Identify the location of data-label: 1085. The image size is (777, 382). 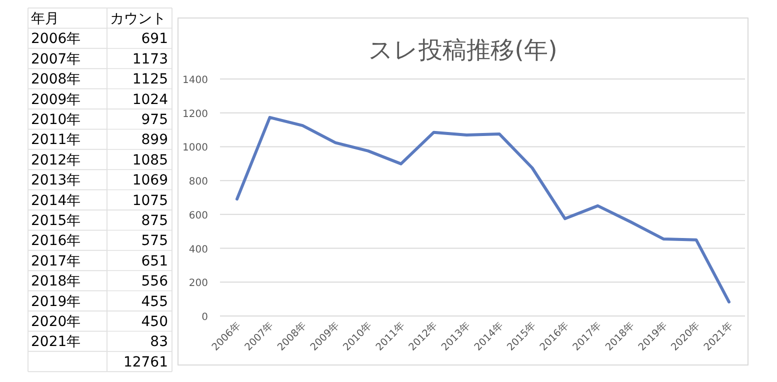
(150, 160).